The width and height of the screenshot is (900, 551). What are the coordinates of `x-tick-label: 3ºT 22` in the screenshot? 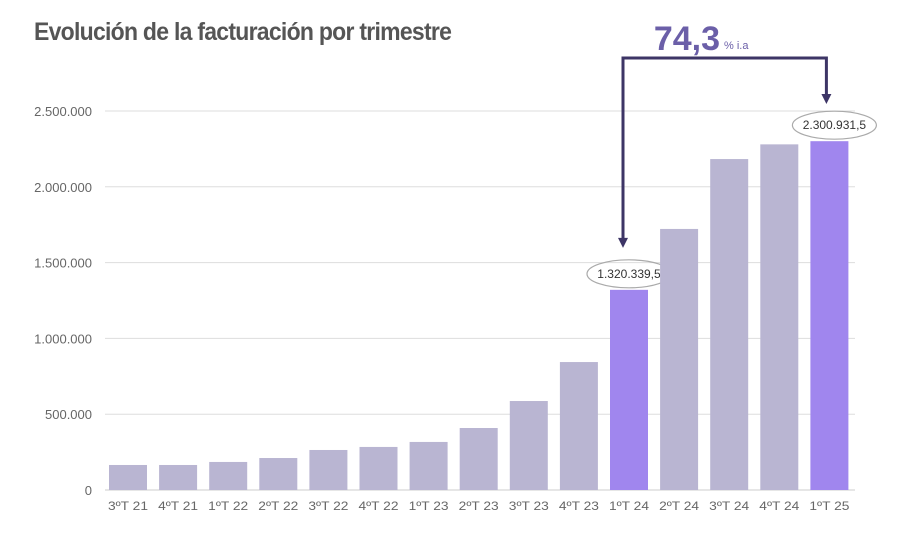 It's located at (328, 506).